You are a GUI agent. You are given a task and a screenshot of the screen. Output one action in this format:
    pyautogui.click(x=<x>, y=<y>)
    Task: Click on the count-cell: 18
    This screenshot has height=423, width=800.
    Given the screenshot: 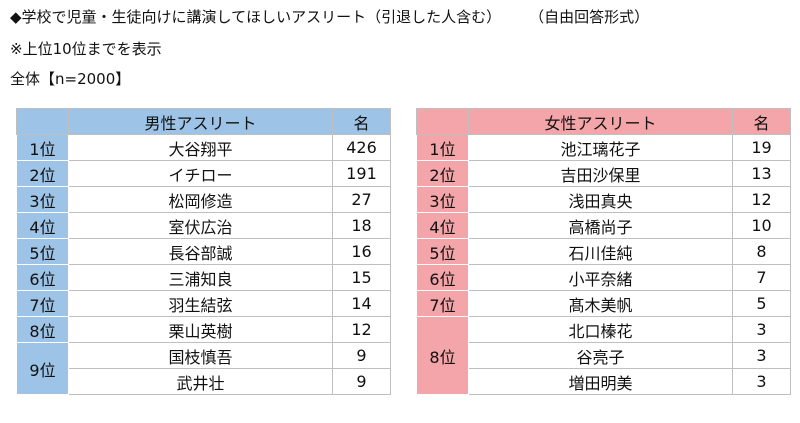 What is the action you would take?
    pyautogui.click(x=361, y=225)
    